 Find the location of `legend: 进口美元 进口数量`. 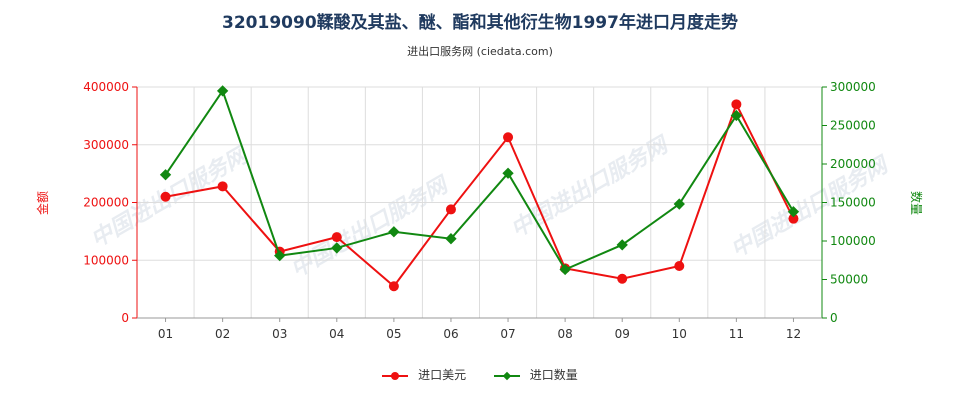

legend: 进口美元 进口数量 is located at coordinates (480, 374).